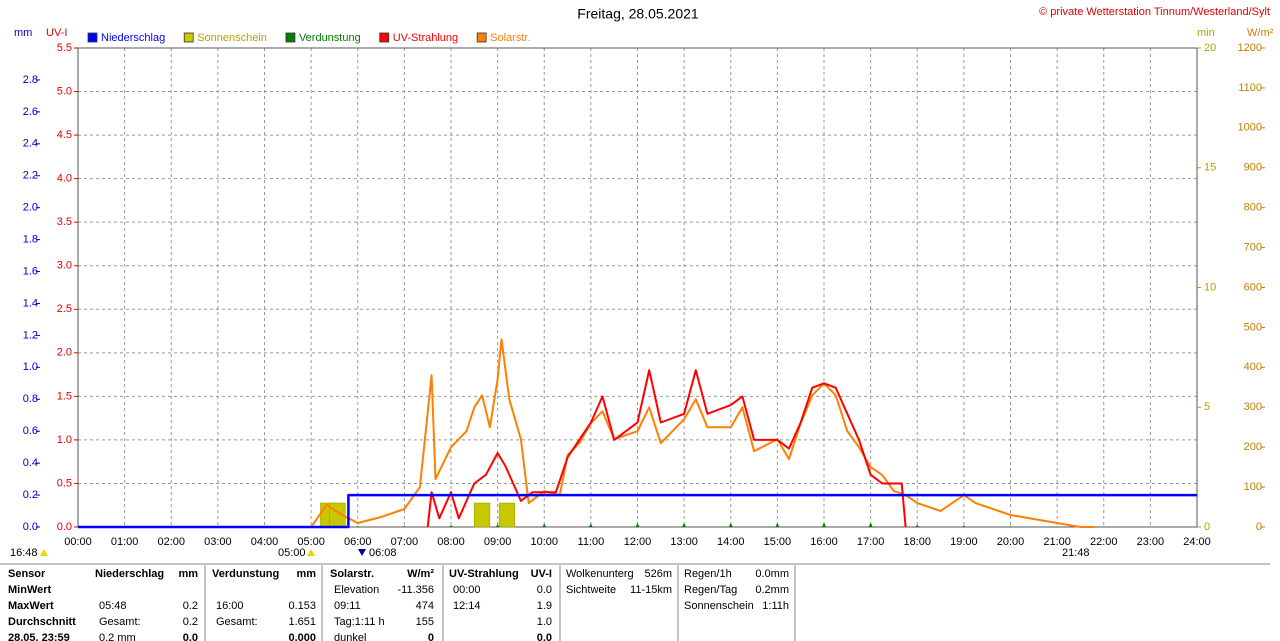 The image size is (1280, 641). I want to click on cell-value: 0, so click(431, 636).